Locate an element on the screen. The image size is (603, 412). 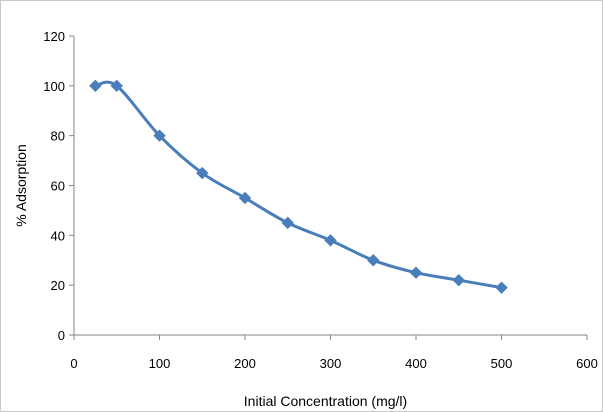
x-tick-label: 500 is located at coordinates (502, 363).